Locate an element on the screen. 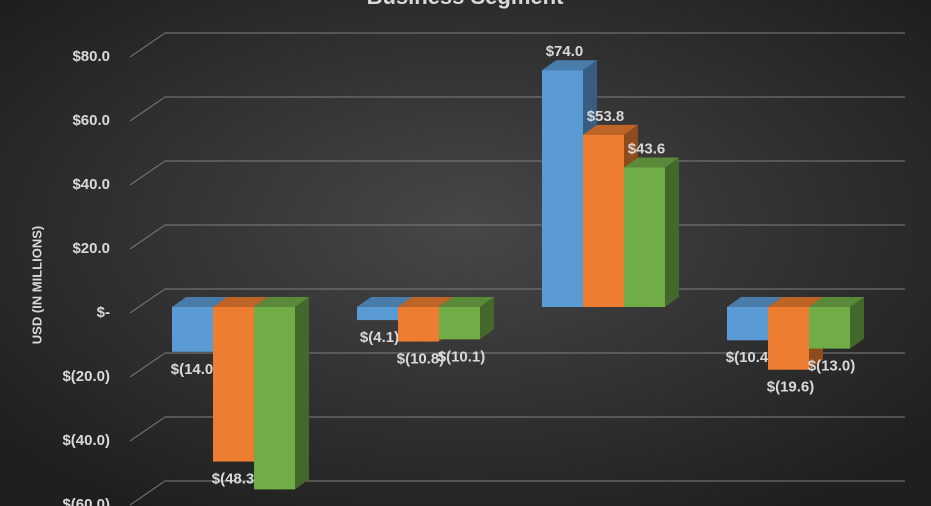 The width and height of the screenshot is (931, 506). y-tick-label: $20.0 is located at coordinates (91, 248).